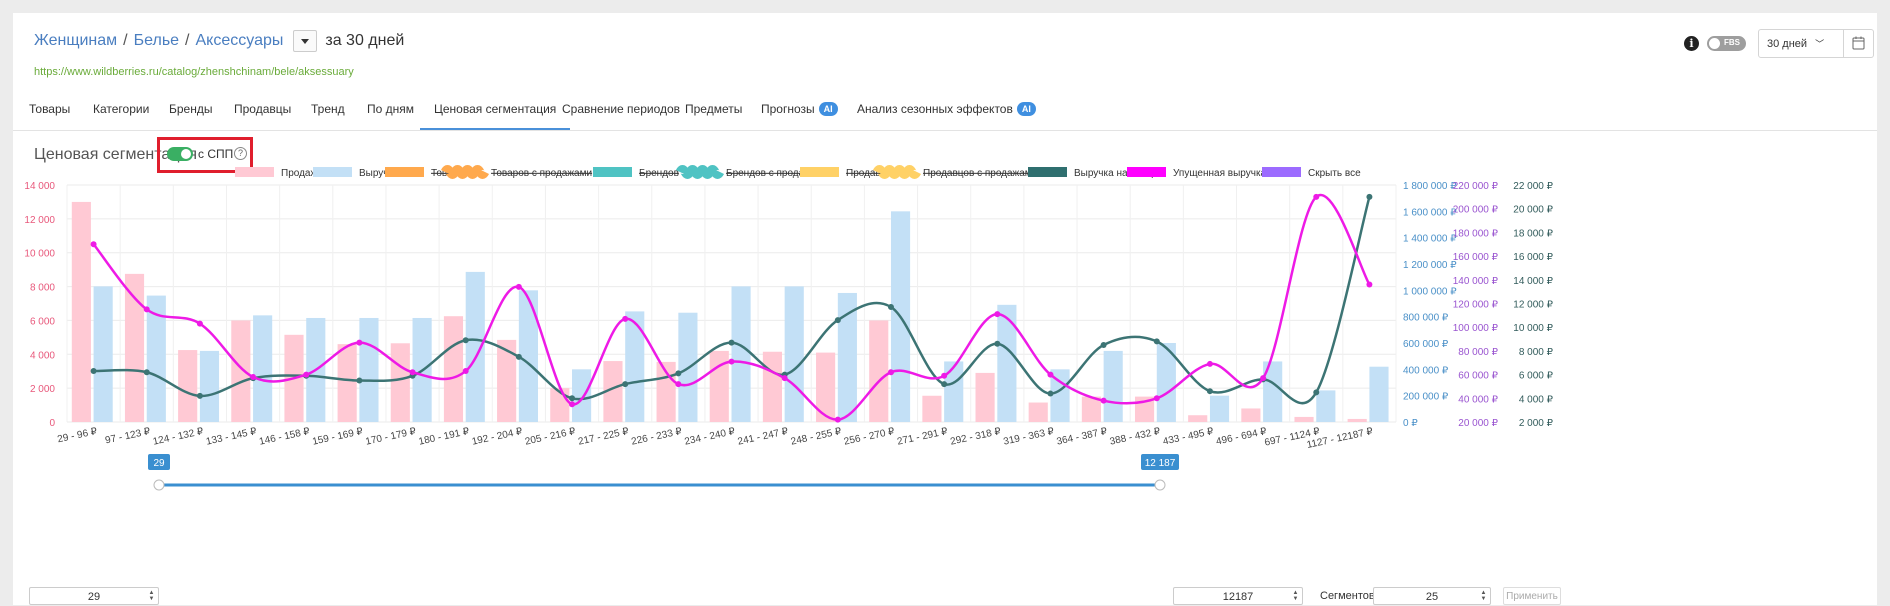 Image resolution: width=1890 pixels, height=606 pixels. What do you see at coordinates (980, 173) in the screenshot?
I see `legend-label: Продавцов с продажами` at bounding box center [980, 173].